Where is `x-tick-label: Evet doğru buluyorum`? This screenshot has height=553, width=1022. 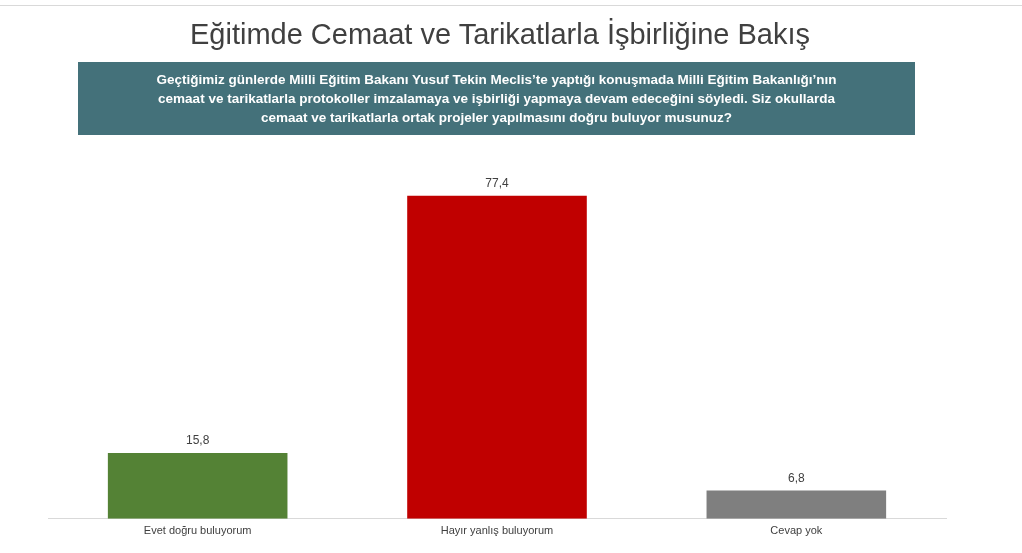
x-tick-label: Evet doğru buluyorum is located at coordinates (197, 530).